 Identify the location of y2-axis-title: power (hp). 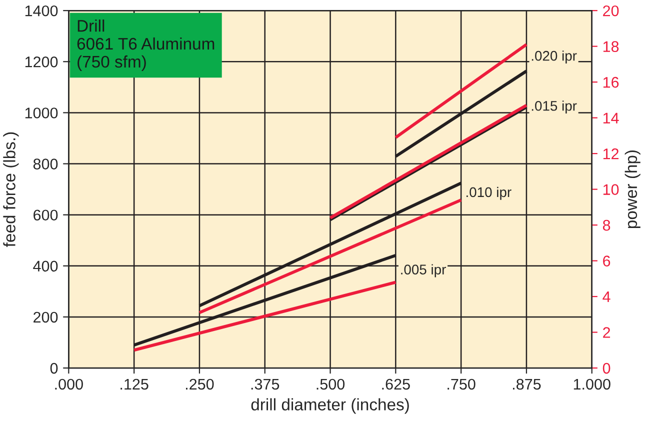
(632, 189).